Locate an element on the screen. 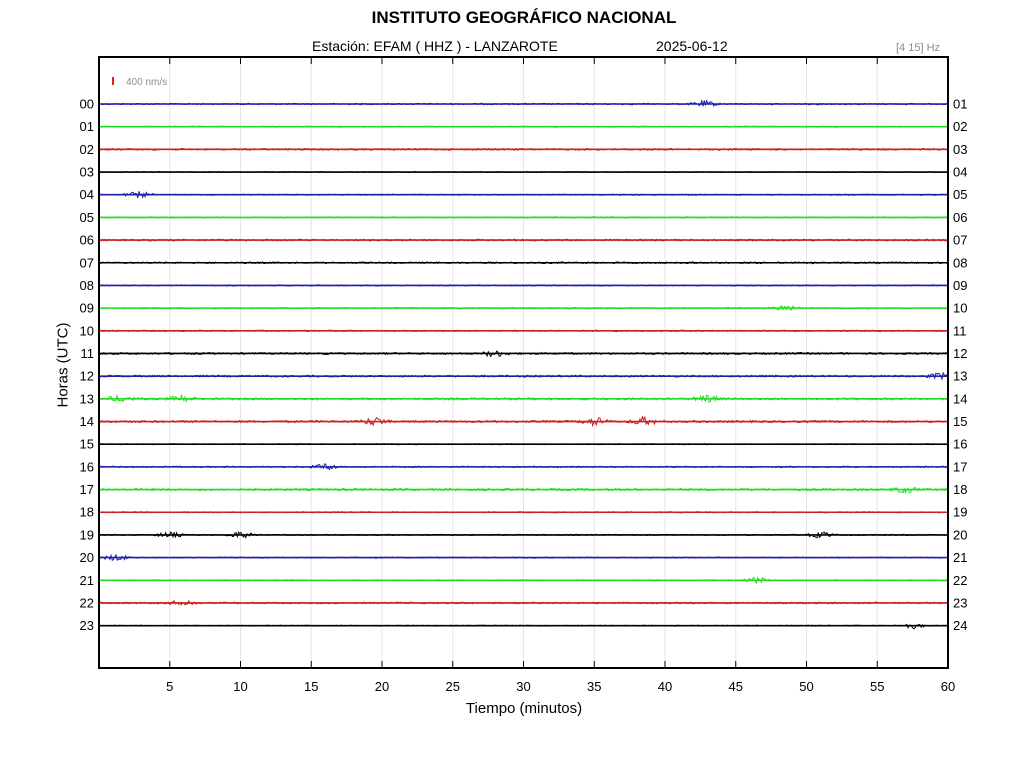 The image size is (1024, 768). y-tick-label-left: 02 is located at coordinates (87, 149).